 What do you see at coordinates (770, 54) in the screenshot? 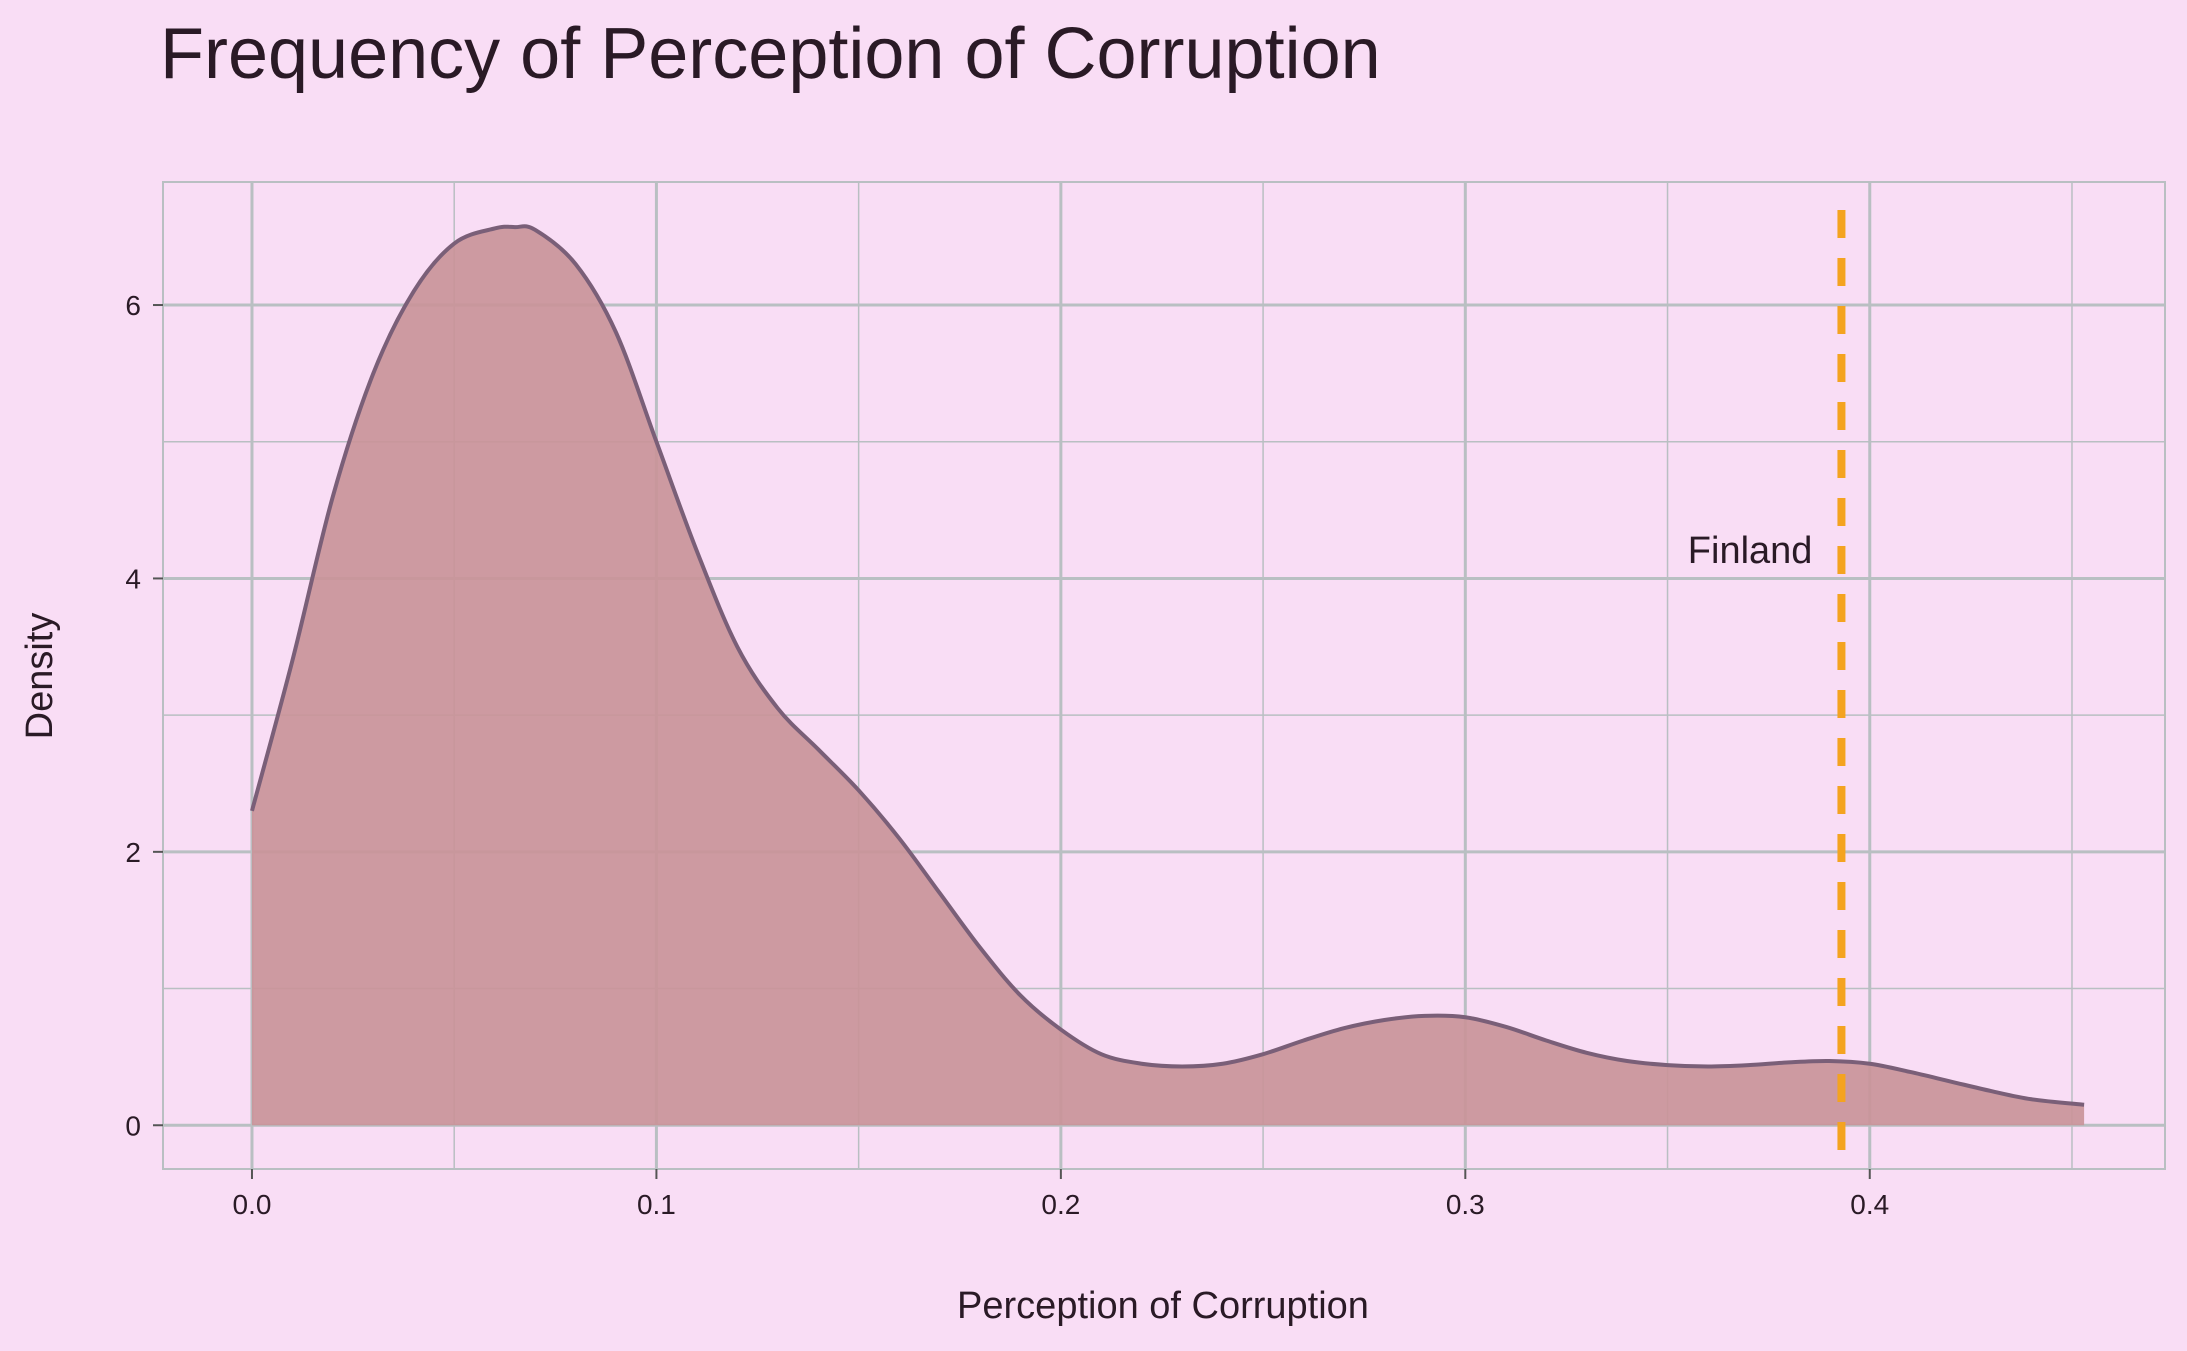
I see `chart-title: Frequency of Perception of Corruption` at bounding box center [770, 54].